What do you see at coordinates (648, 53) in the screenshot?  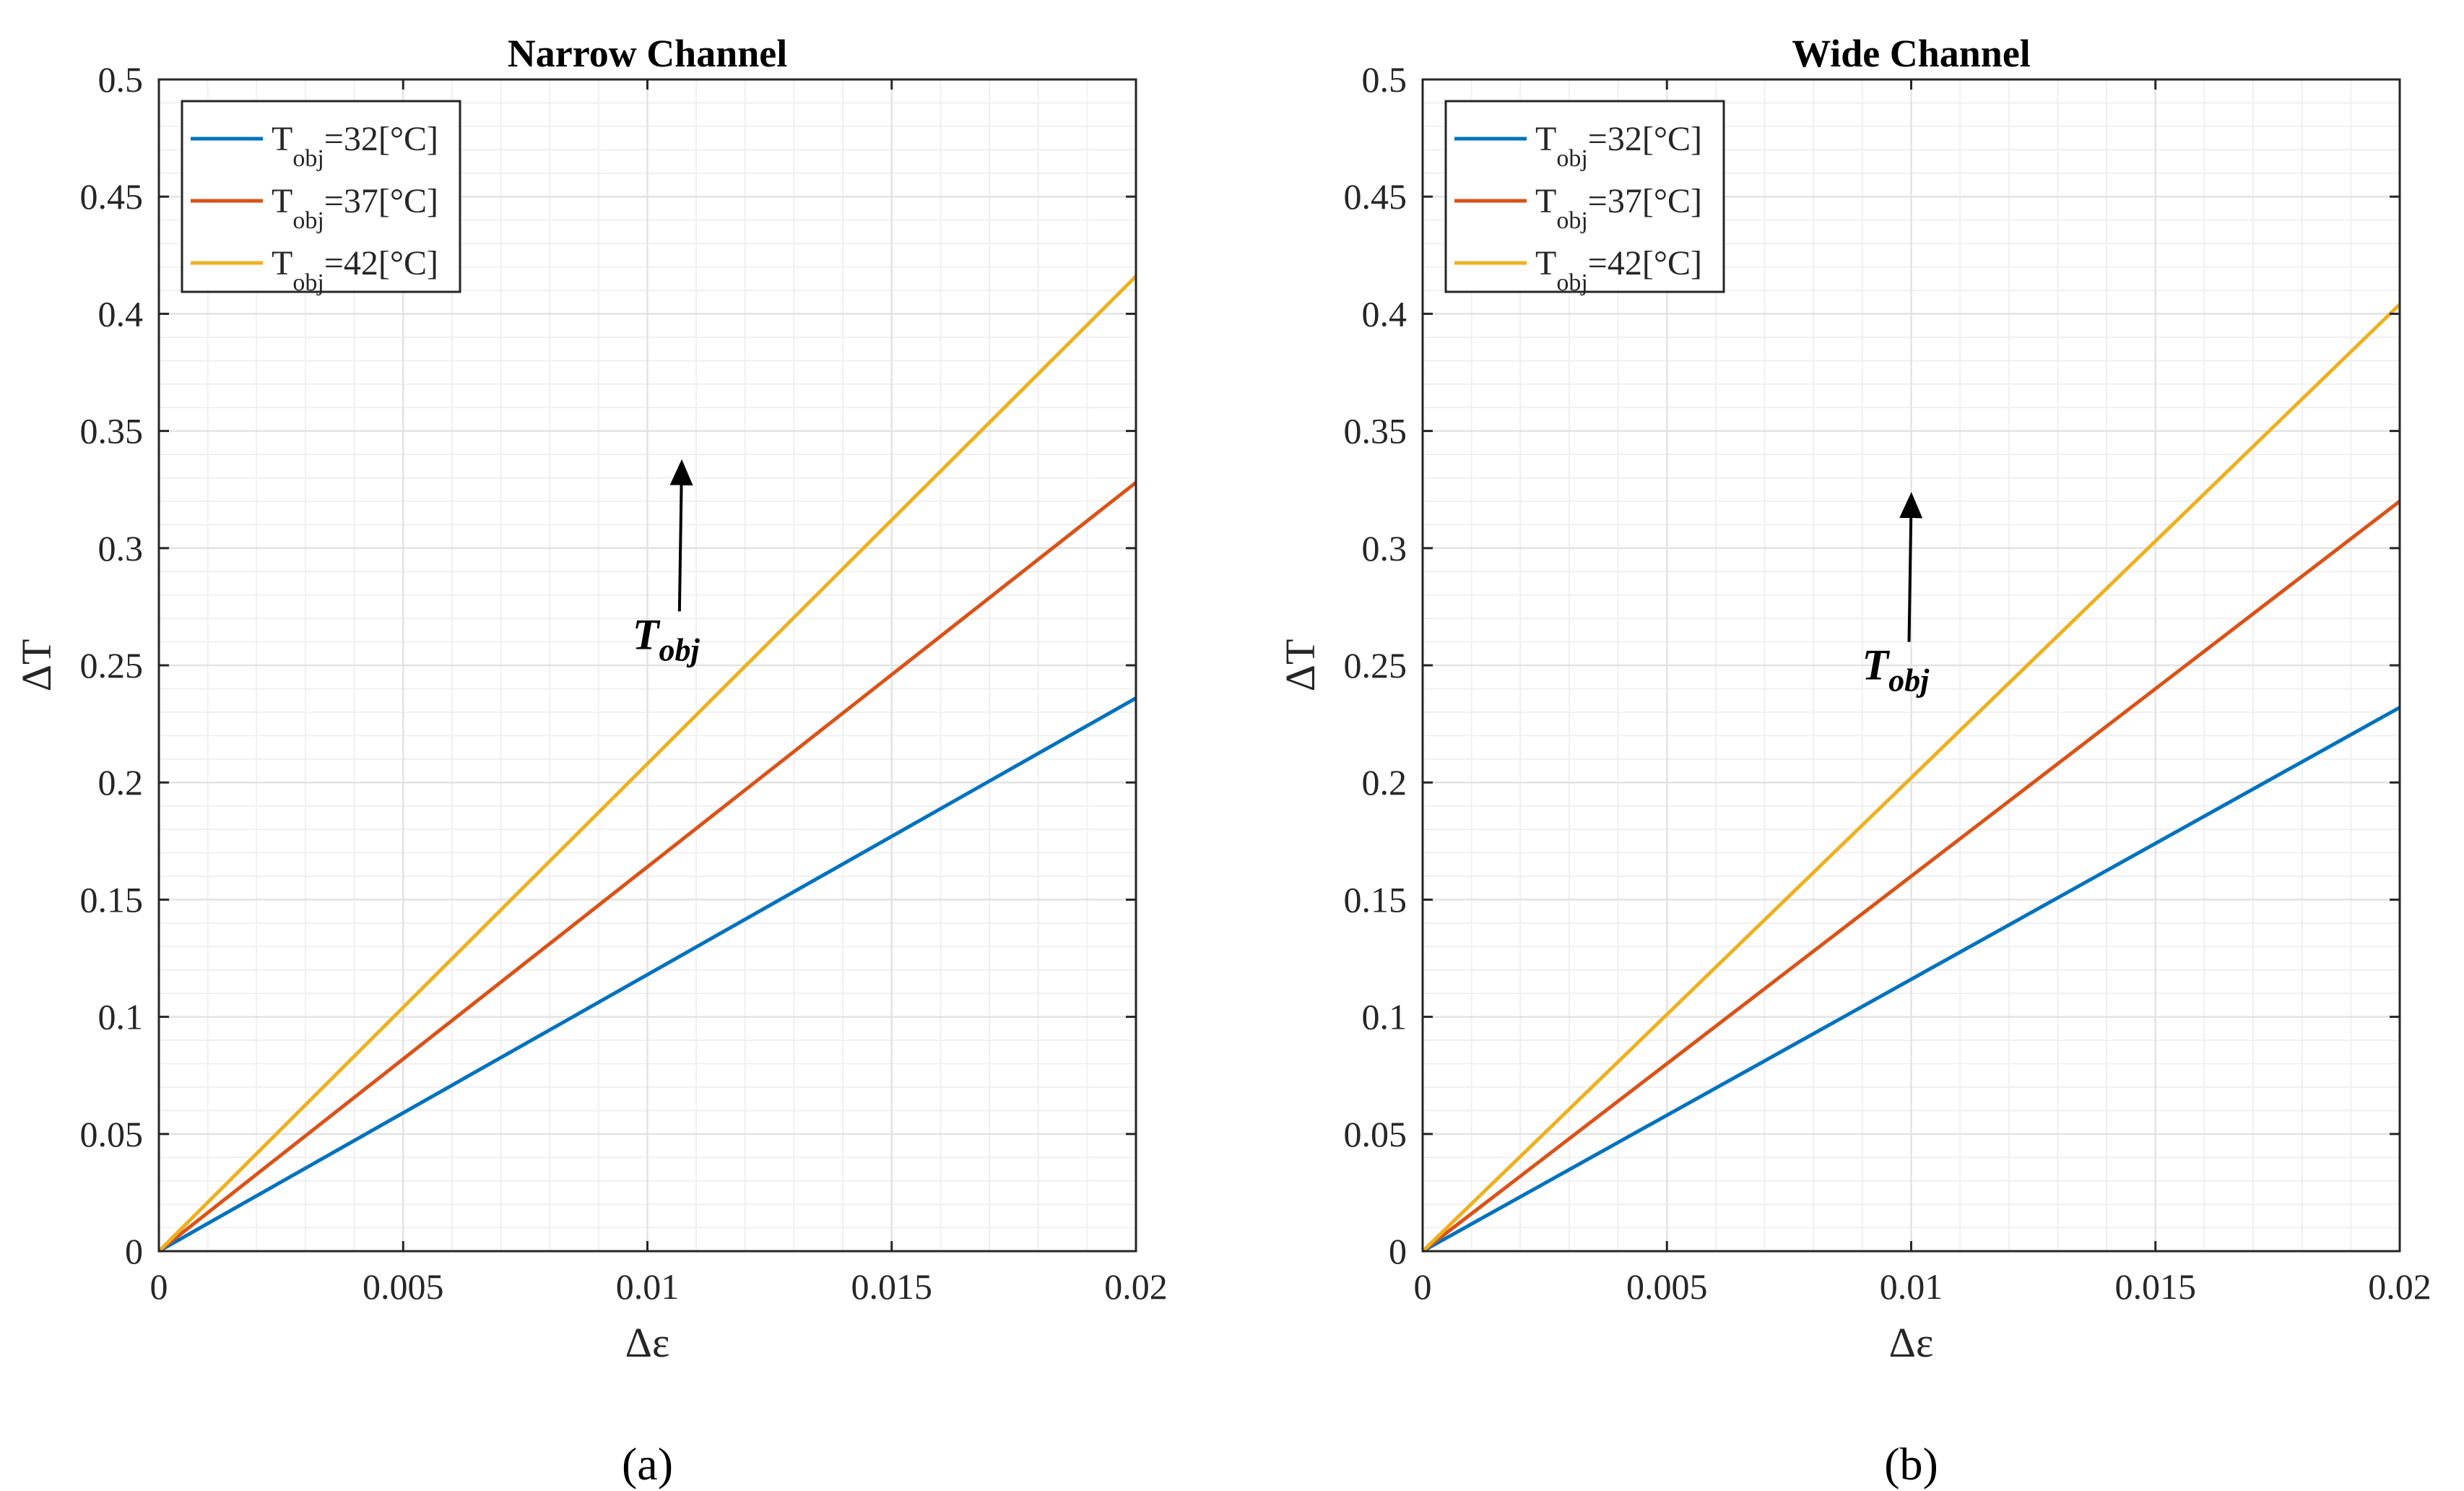 I see `chart-title: Narrow Channel` at bounding box center [648, 53].